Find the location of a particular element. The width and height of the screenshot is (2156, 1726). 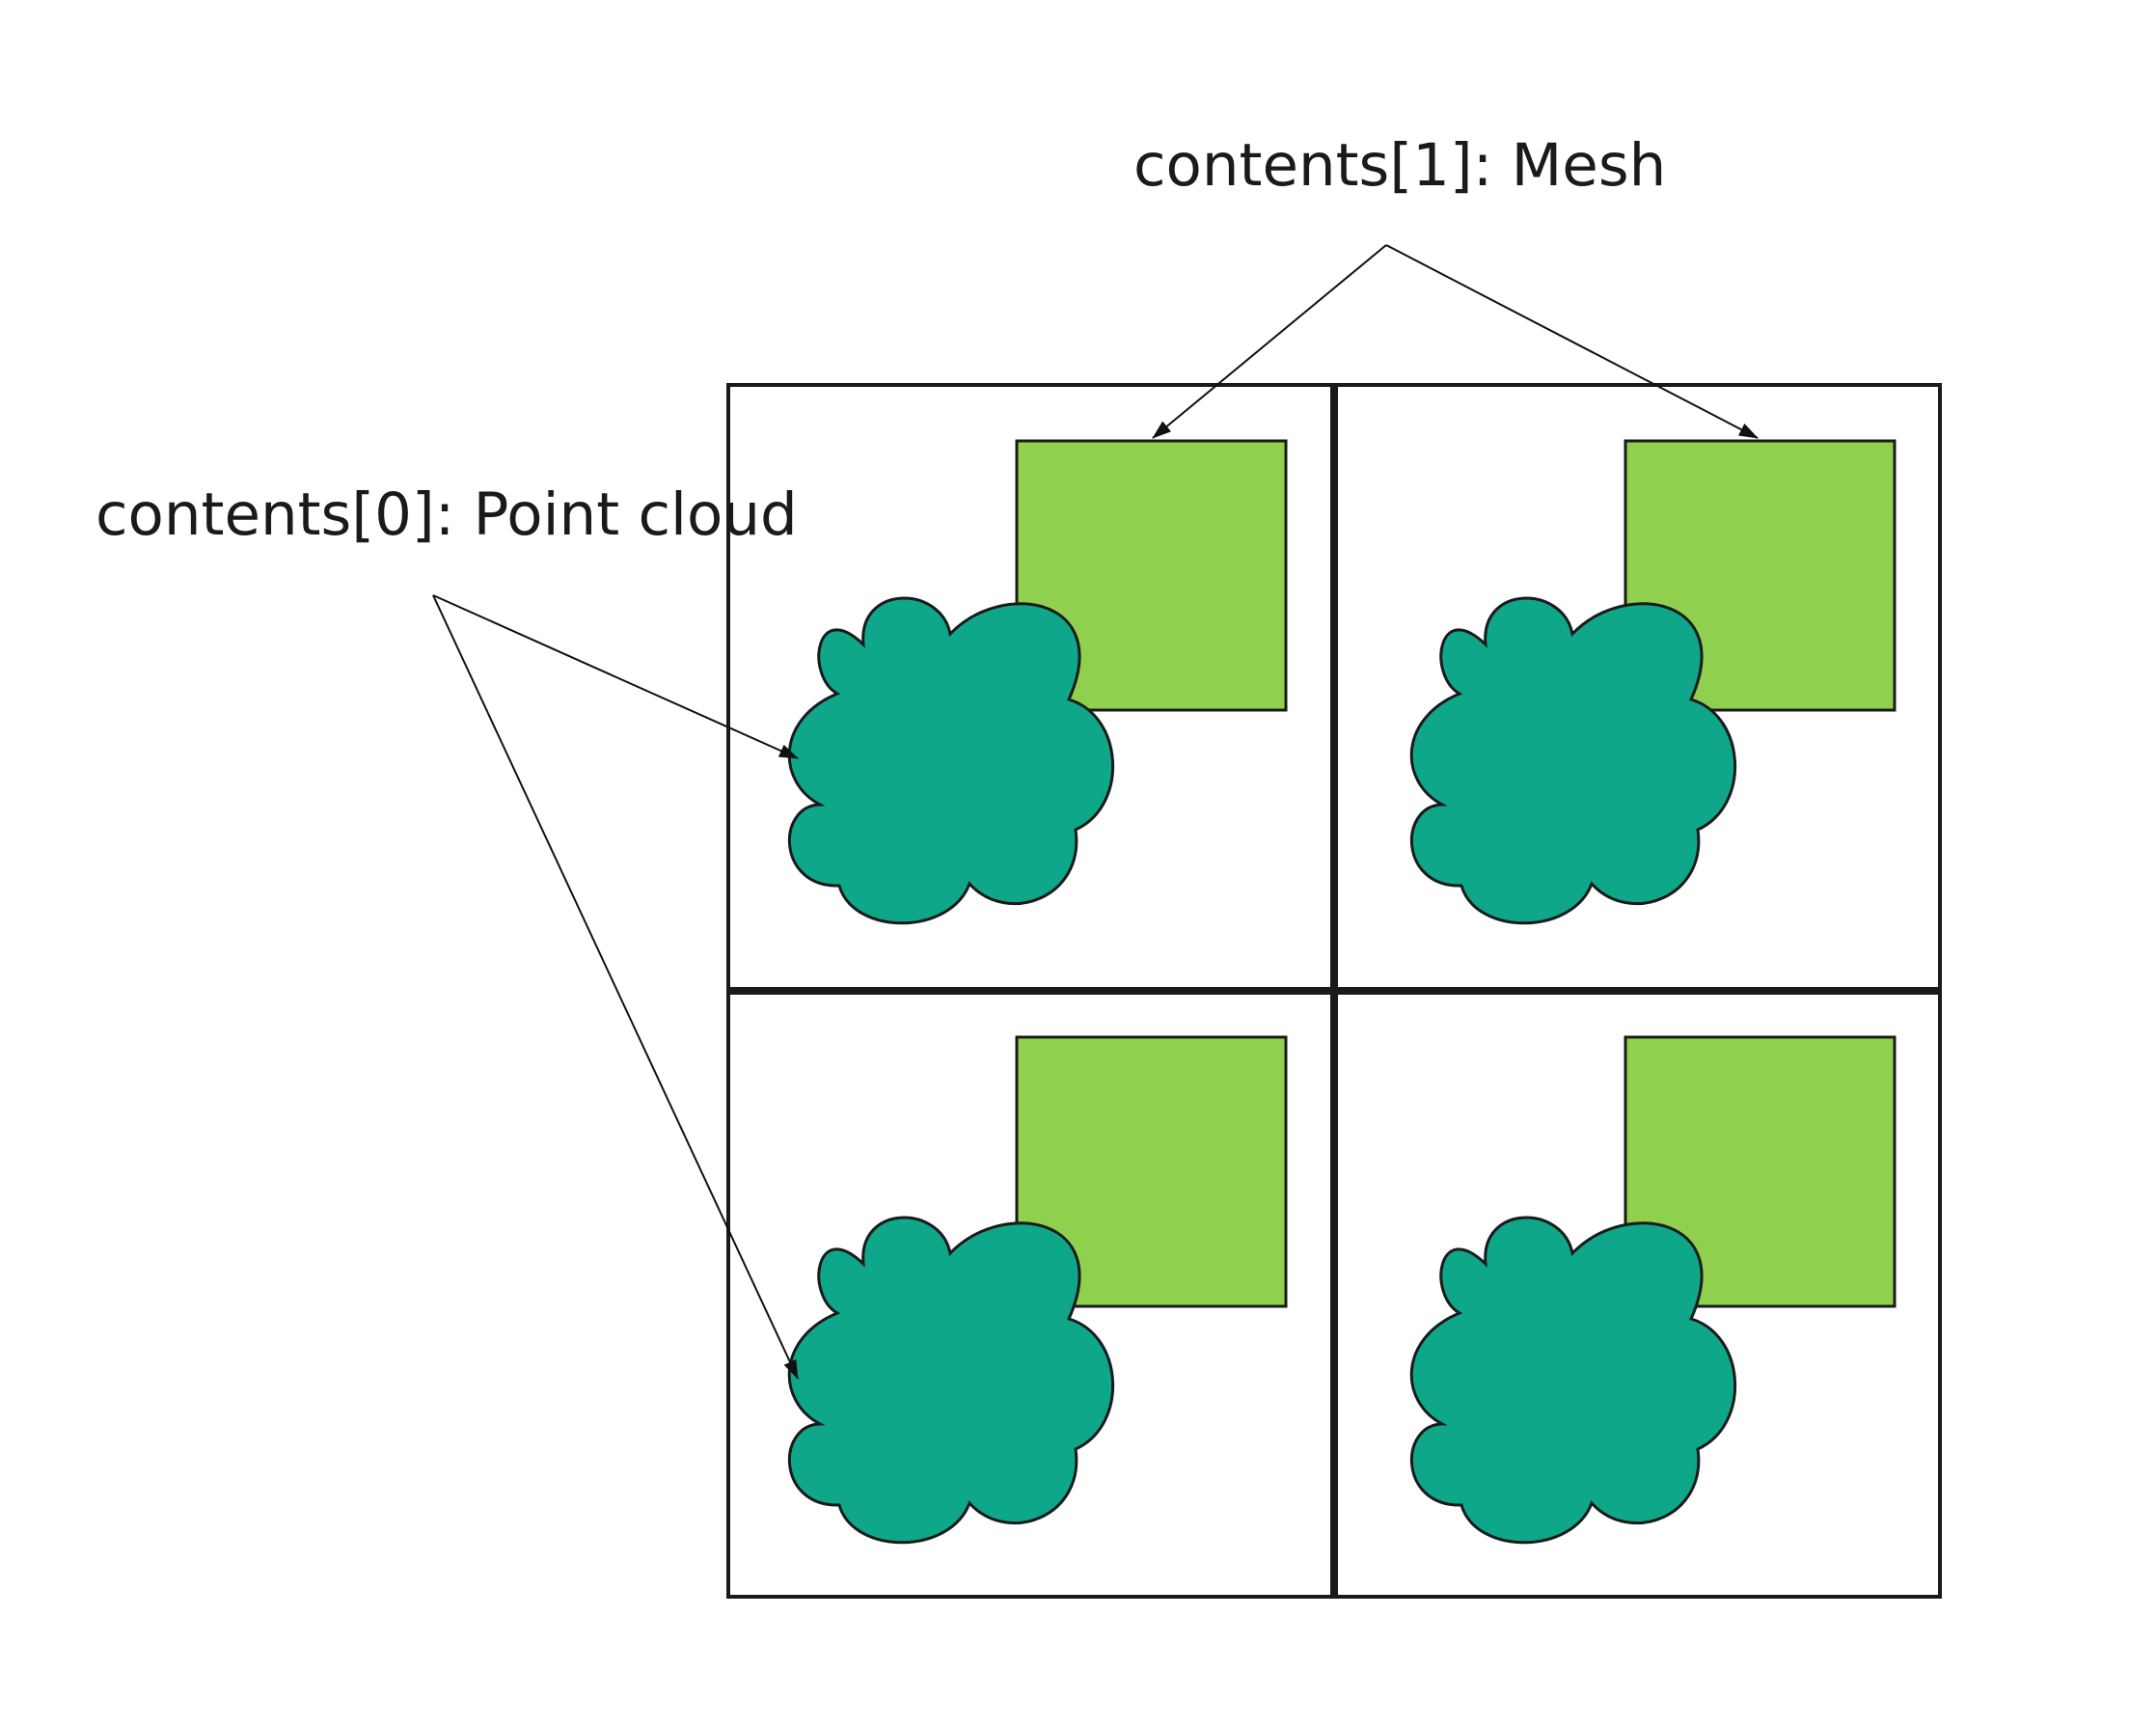

point-cloud-arrow-bottom is located at coordinates (615, 987).